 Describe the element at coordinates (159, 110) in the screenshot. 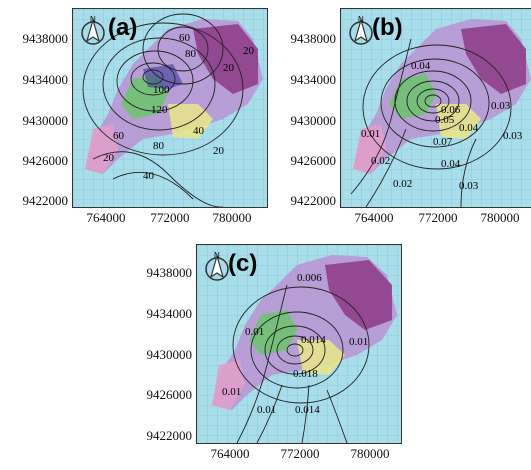

I see `contour-label: 120` at that location.